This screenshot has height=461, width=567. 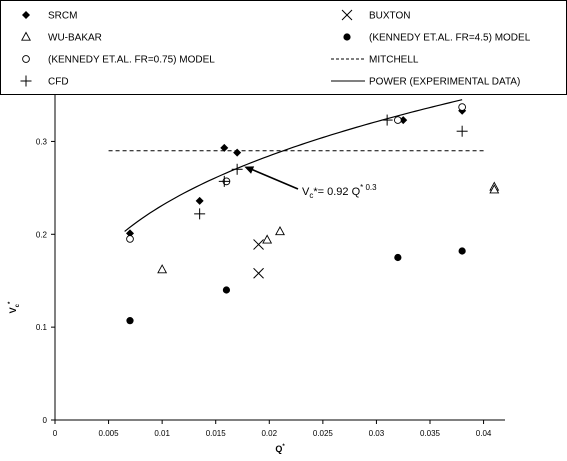 What do you see at coordinates (390, 16) in the screenshot?
I see `legend-label-buxton: BUXTON` at bounding box center [390, 16].